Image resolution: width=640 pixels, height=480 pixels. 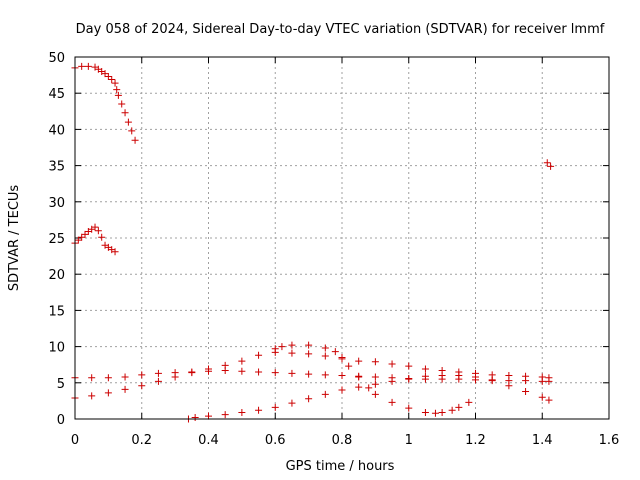 I want to click on series-track-mid-early, so click(x=95, y=239).